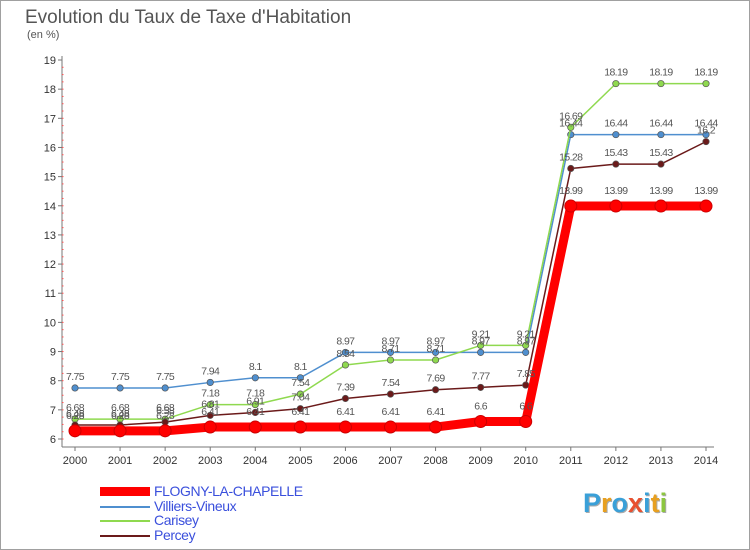  I want to click on y-tick-label: 11, so click(50, 294).